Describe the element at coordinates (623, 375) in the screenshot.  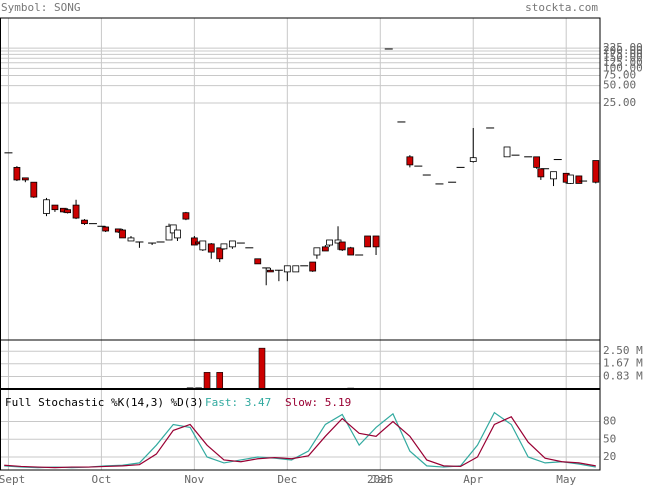
I see `y-tick-label: 0.83 M` at that location.